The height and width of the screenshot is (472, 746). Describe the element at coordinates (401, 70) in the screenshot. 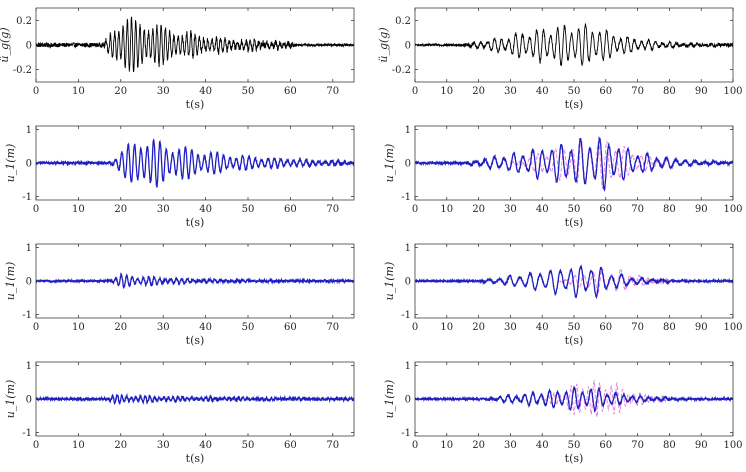

I see `y-tick-label: -0.2` at that location.